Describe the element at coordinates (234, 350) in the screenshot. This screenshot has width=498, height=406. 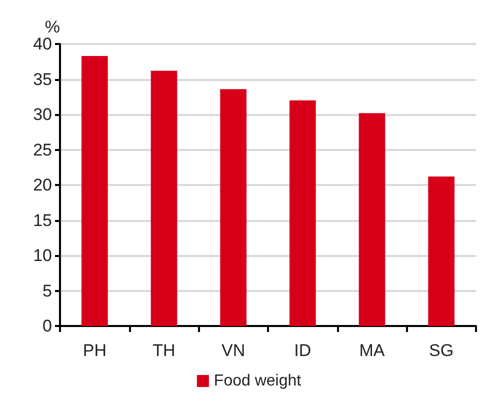
I see `x-tick-label: VN` at that location.